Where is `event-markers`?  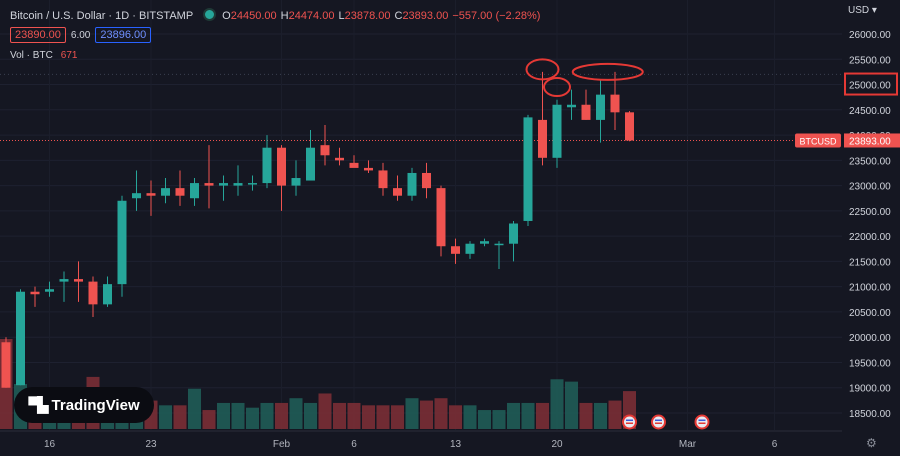
event-markers is located at coordinates (666, 422).